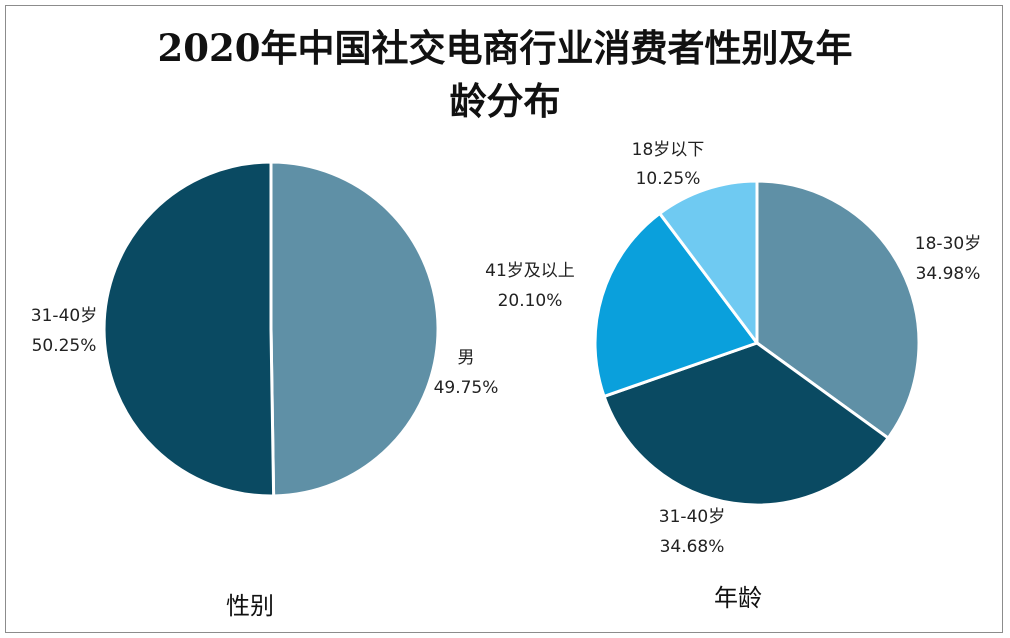 This screenshot has width=1010, height=638. Describe the element at coordinates (466, 358) in the screenshot. I see `label-male-name: 男` at that location.